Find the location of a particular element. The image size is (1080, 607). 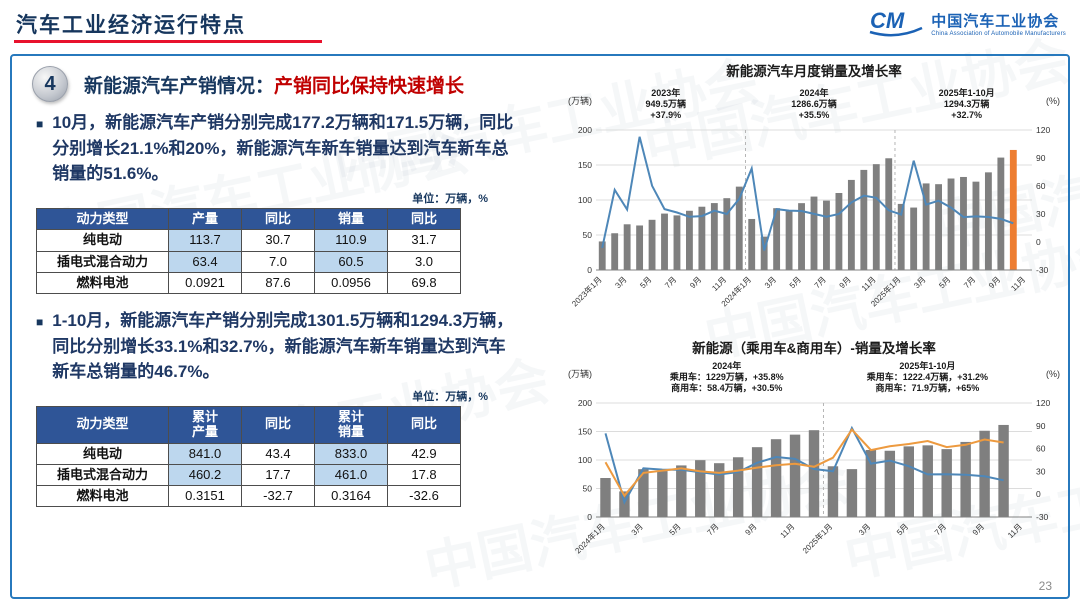

cell-value: 17.7 is located at coordinates (278, 475).